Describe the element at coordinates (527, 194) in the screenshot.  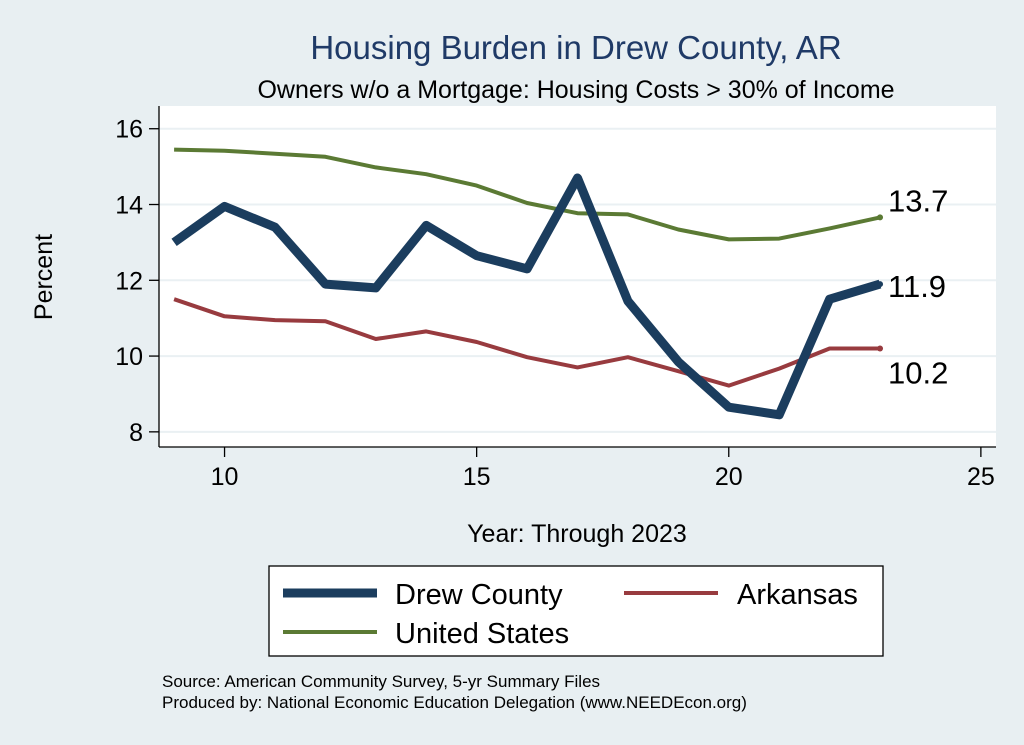
I see `series-line-united-states` at that location.